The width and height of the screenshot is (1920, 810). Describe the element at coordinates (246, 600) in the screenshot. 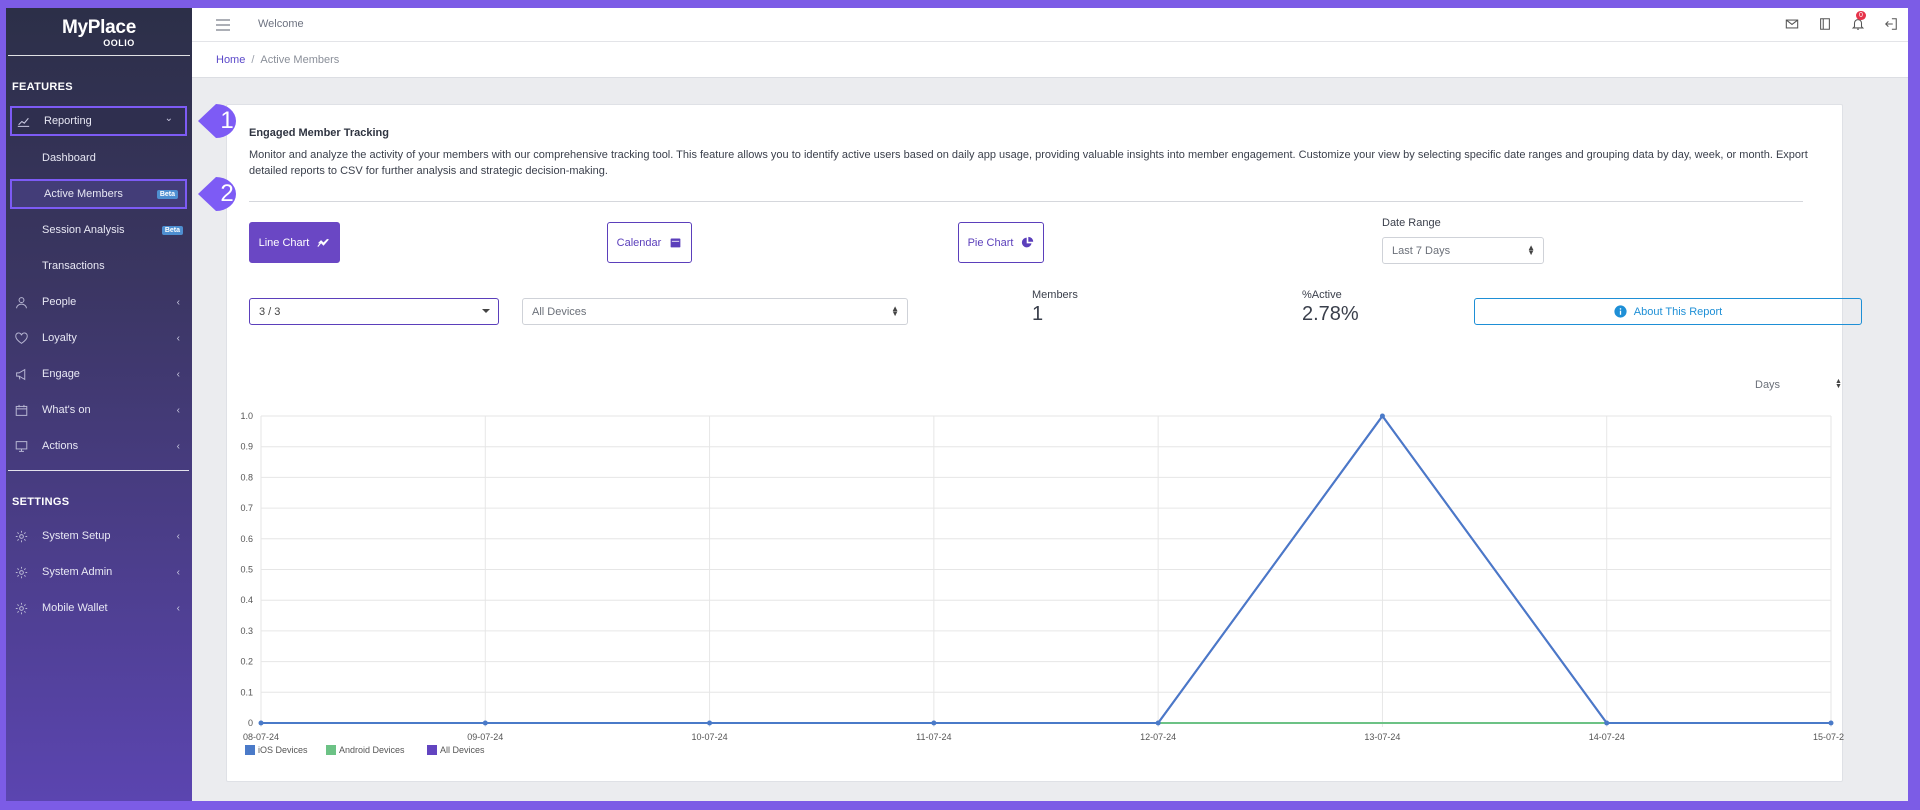

I see `y-tick-label: 0.4` at that location.